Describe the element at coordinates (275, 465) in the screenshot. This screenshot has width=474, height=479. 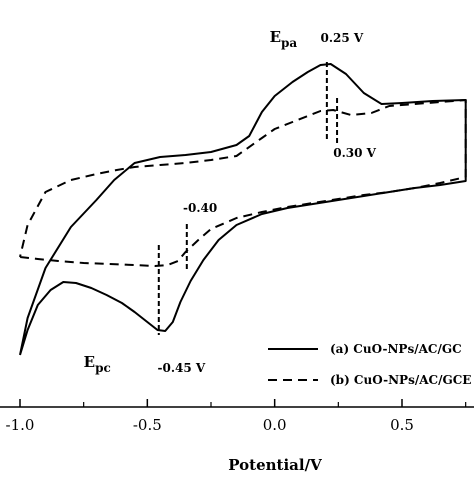
I see `x-axis-title: Potential/V` at that location.